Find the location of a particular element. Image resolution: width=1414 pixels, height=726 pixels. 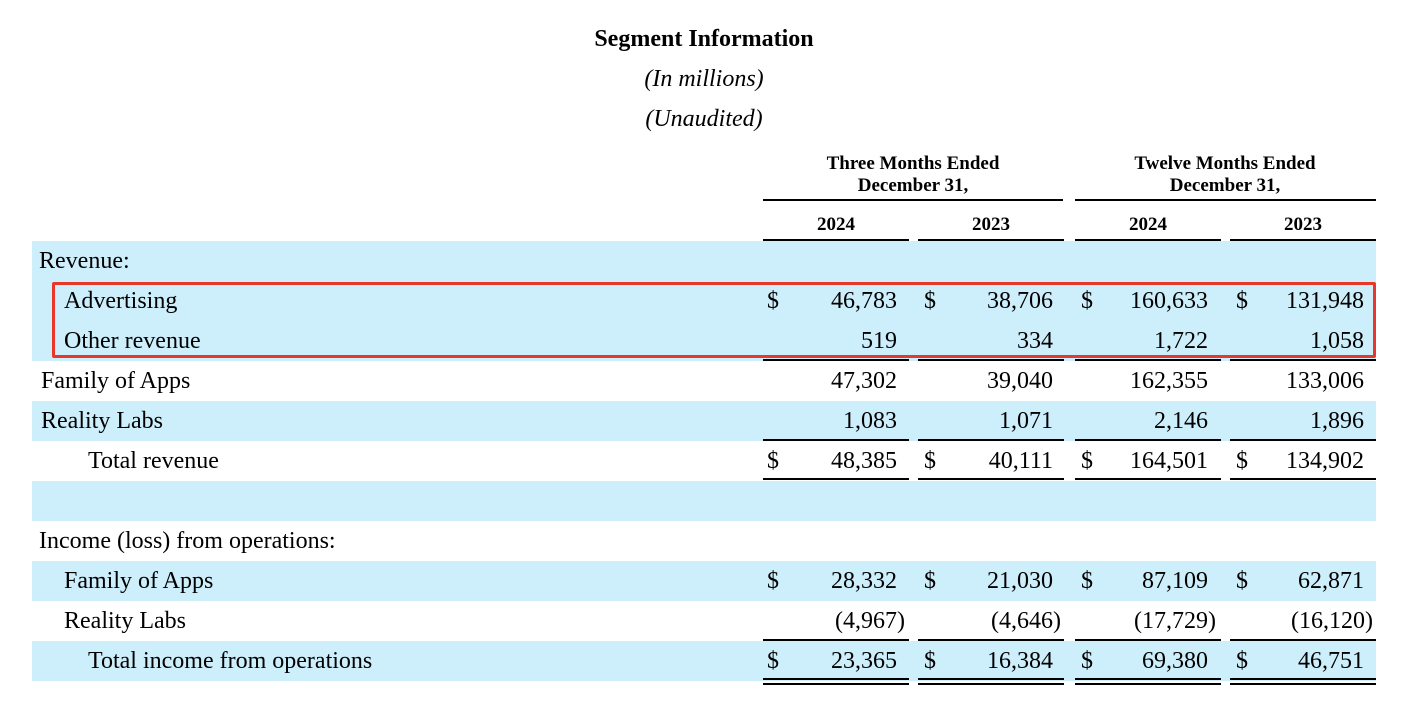

value-cell: 16,384 is located at coordinates (1020, 661).